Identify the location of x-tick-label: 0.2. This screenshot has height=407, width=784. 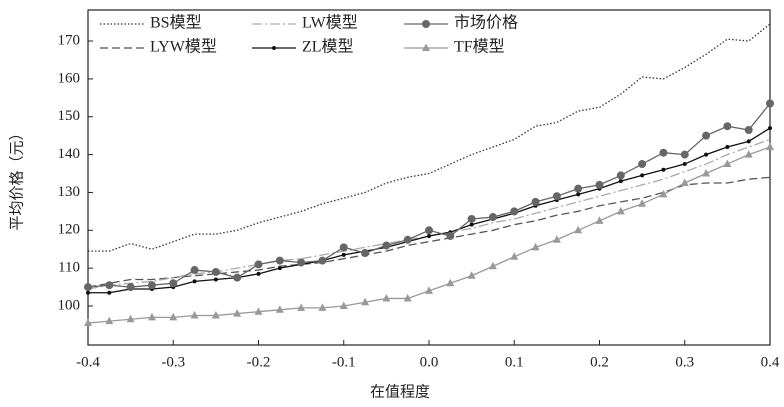
(599, 362).